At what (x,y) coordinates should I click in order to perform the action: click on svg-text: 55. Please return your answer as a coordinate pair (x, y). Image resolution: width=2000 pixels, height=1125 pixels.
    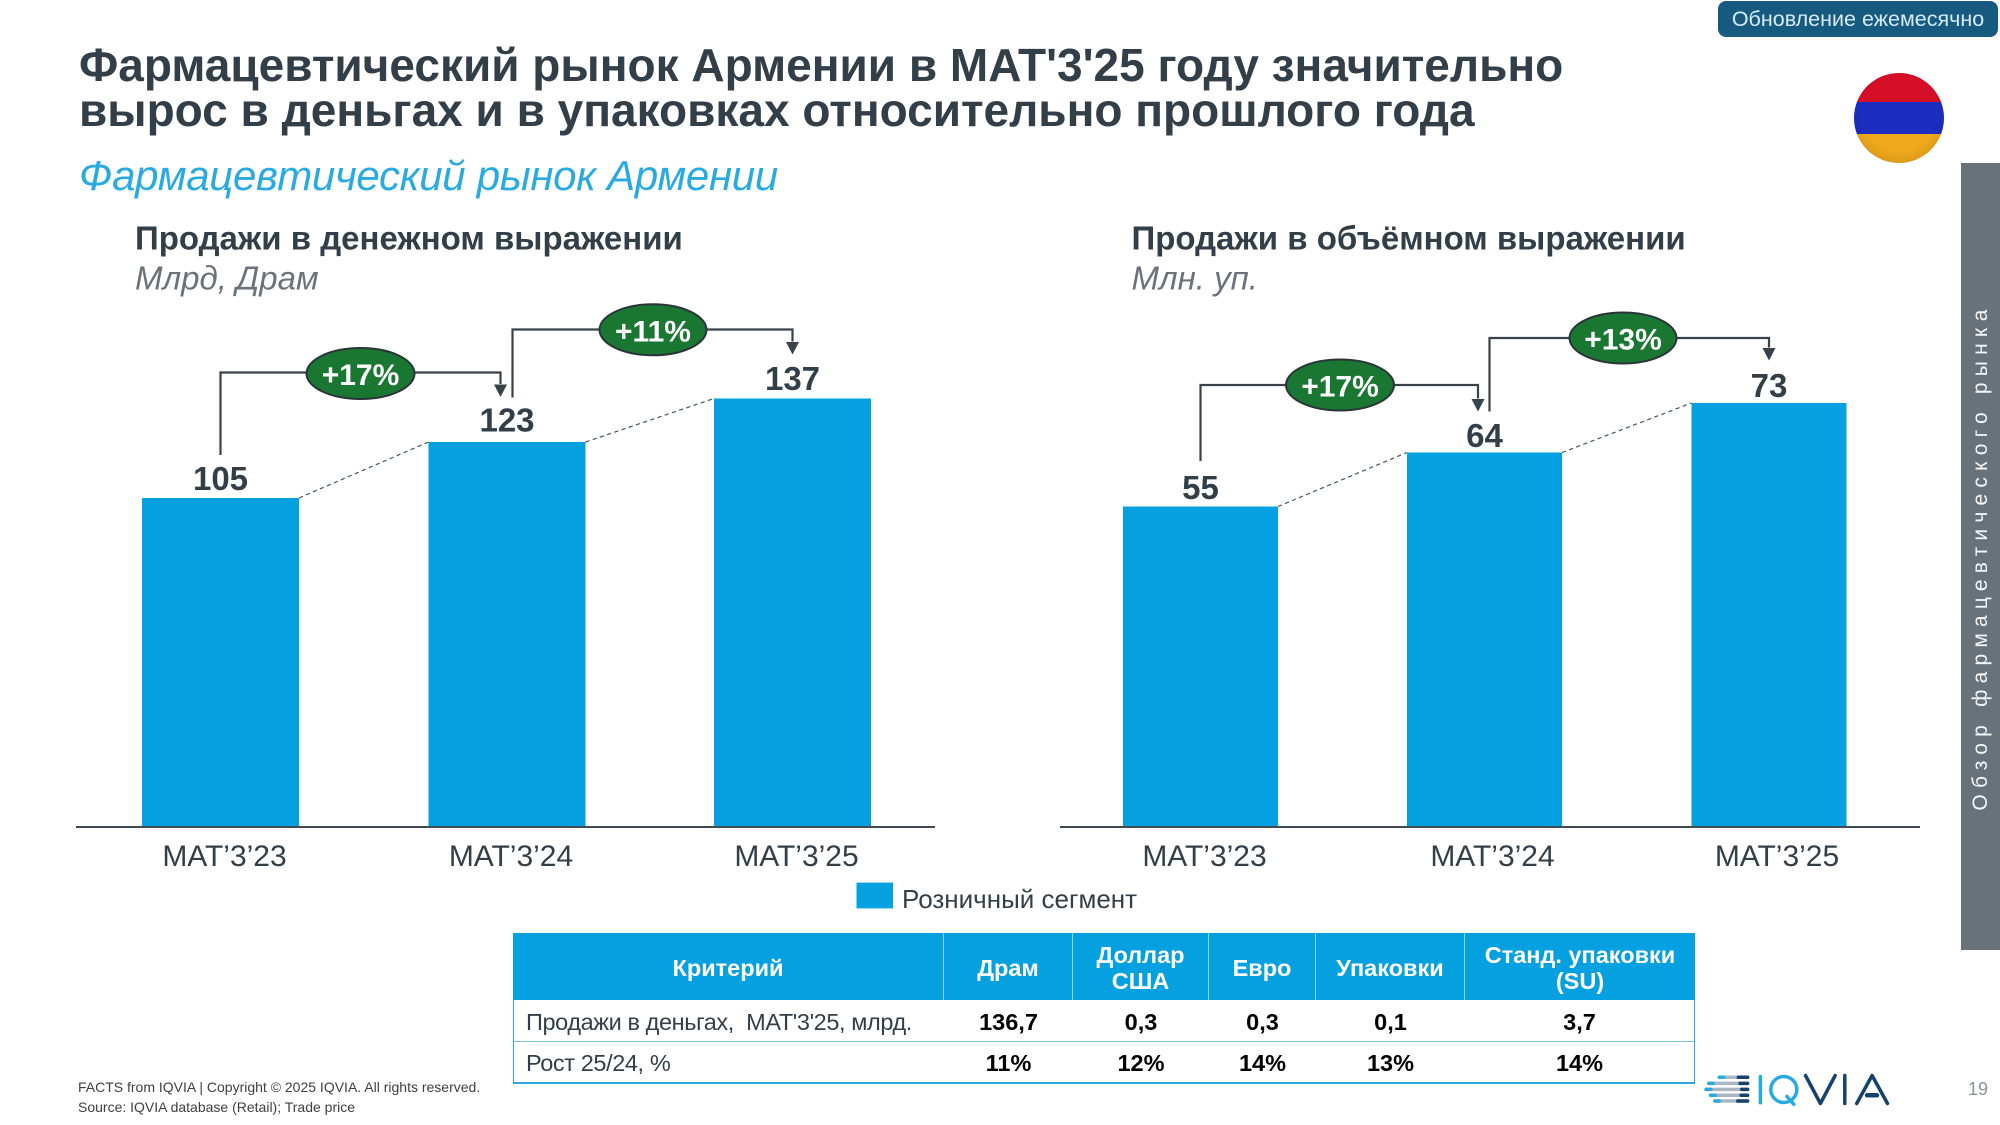
    Looking at the image, I should click on (1200, 487).